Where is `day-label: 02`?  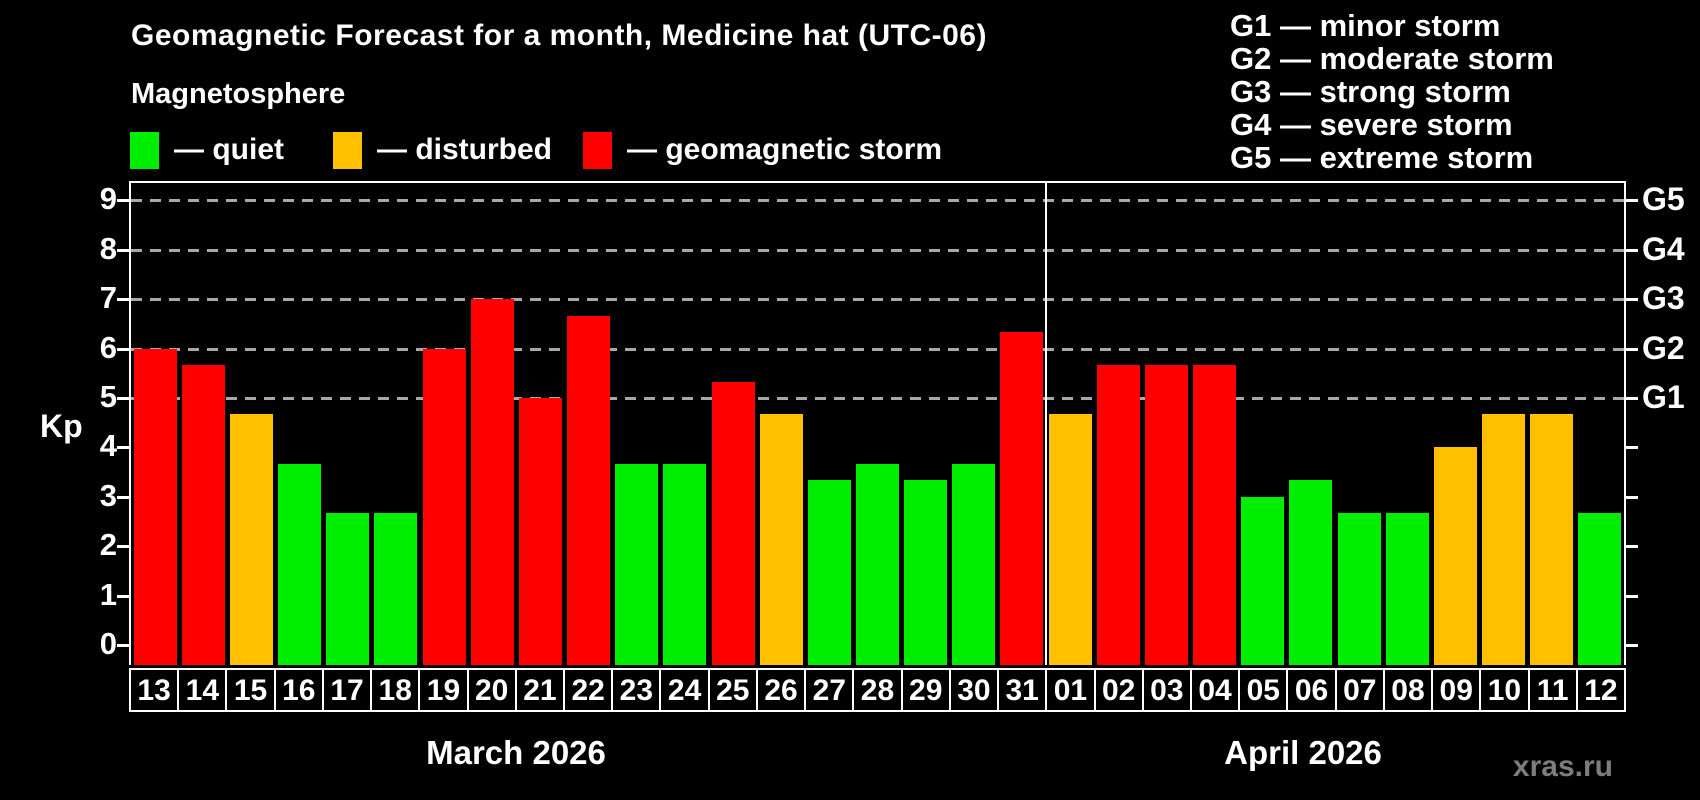
day-label: 02 is located at coordinates (1118, 690).